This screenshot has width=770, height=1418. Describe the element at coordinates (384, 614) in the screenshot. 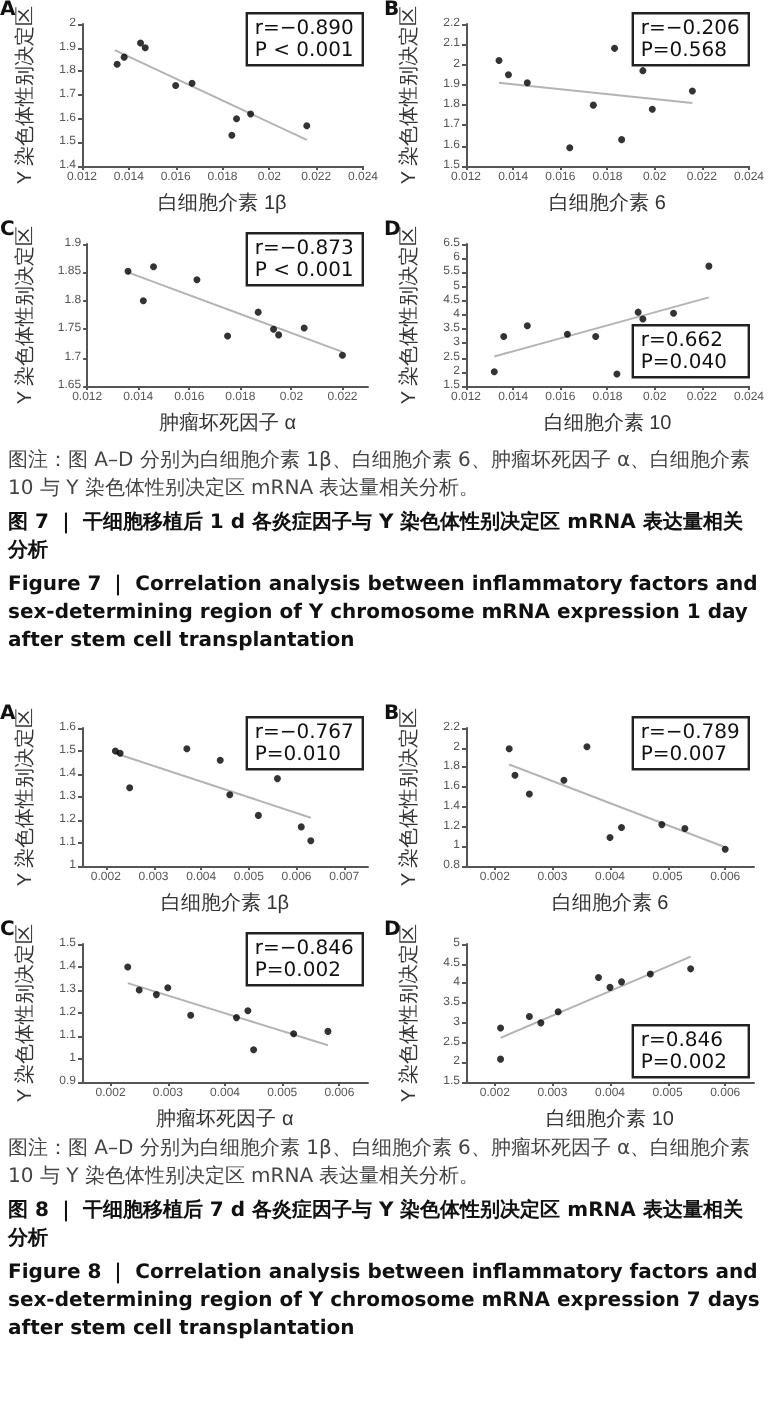

I see `caption: Figure 7 ｜ Correlation analysis between inflammatory factors and sex-determining region of Y chromosome mRNA expression 1 day after stem cell transplantation` at that location.